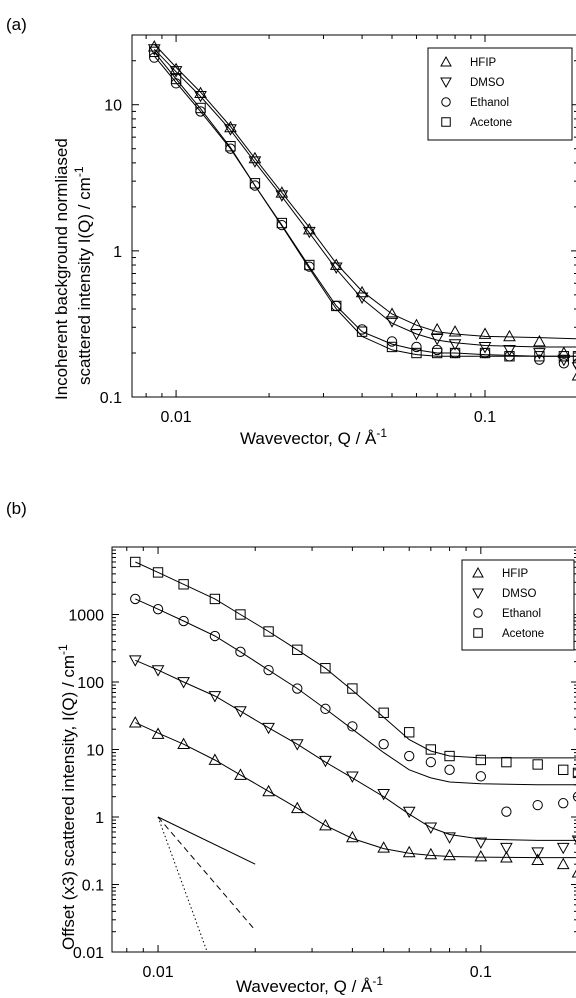 This screenshot has width=576, height=998. I want to click on legend-marker-ethanol, so click(478, 613).